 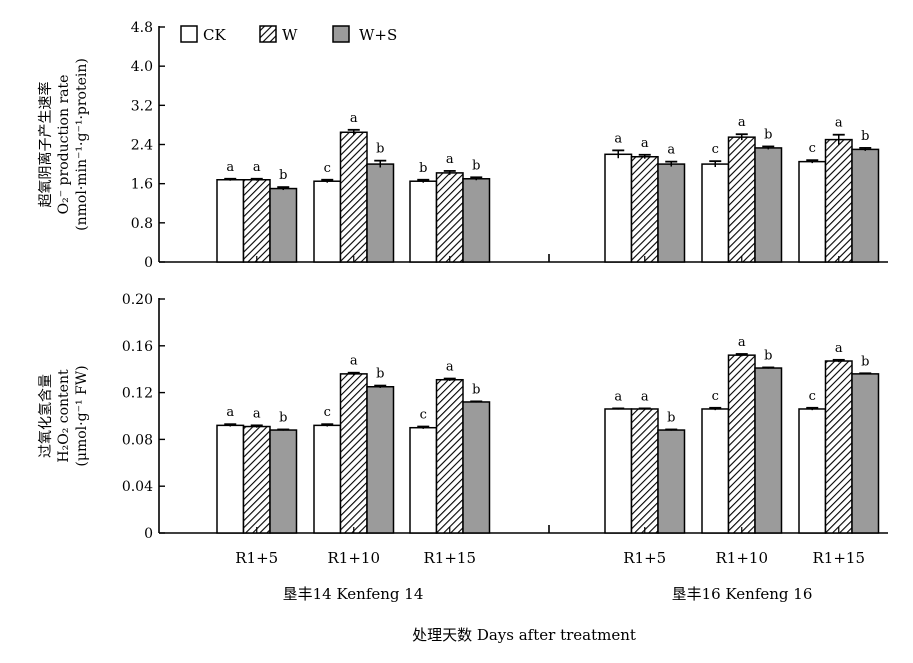 What do you see at coordinates (137, 300) in the screenshot?
I see `y-tick-label: 0.20` at bounding box center [137, 300].